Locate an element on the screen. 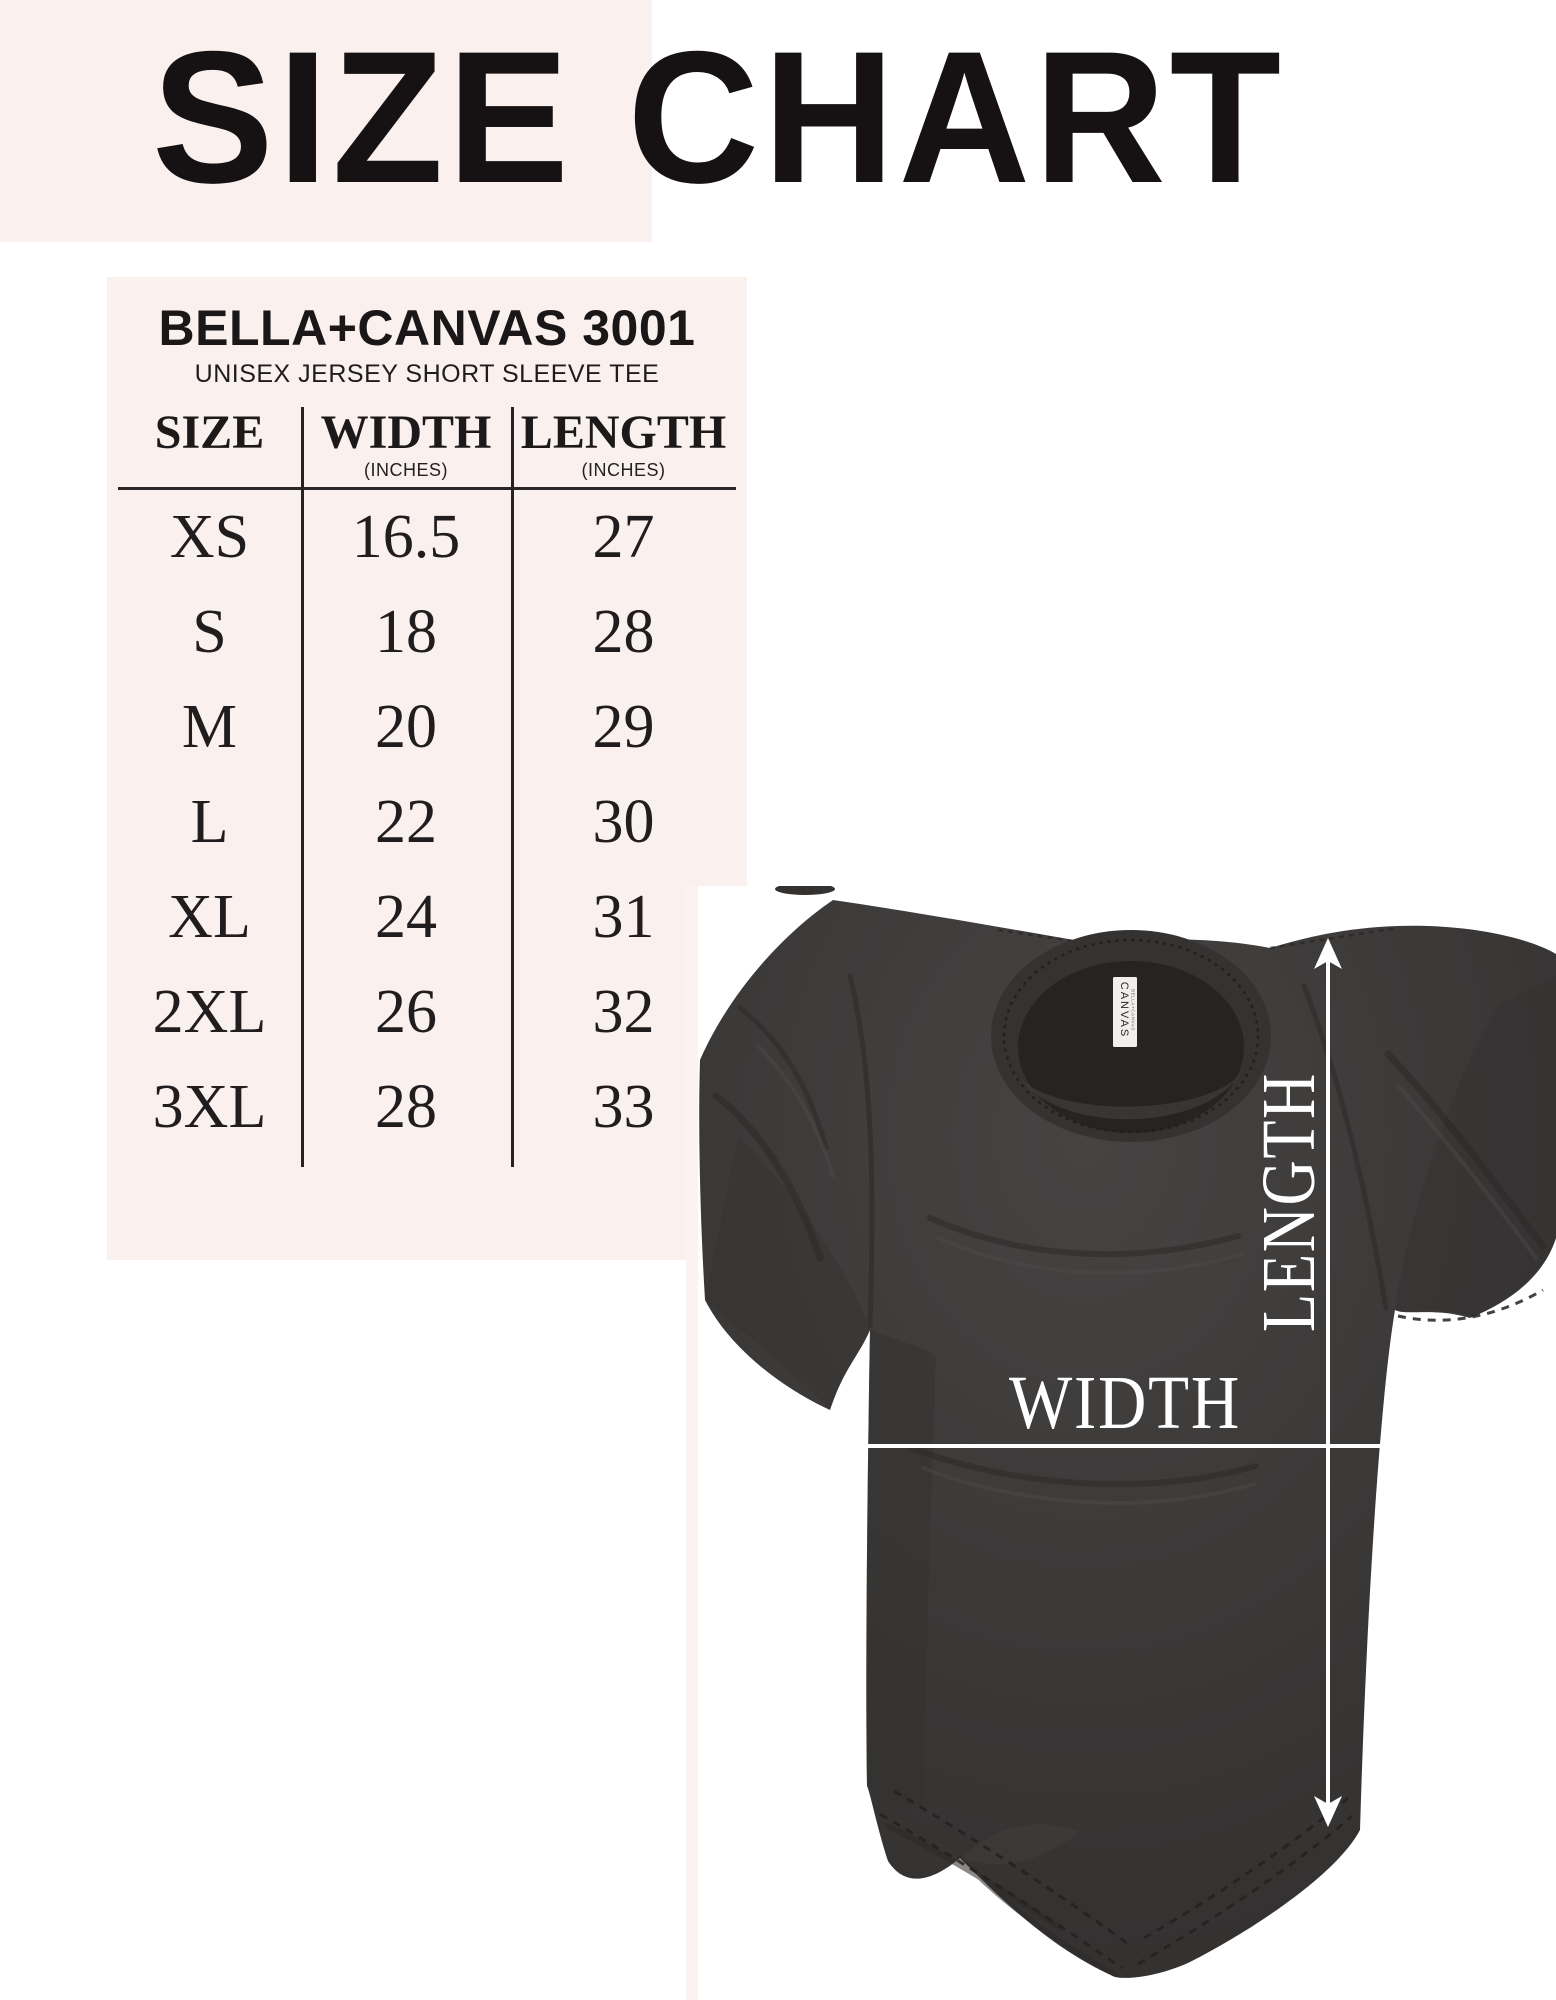  size-cell: XS is located at coordinates (209, 537).